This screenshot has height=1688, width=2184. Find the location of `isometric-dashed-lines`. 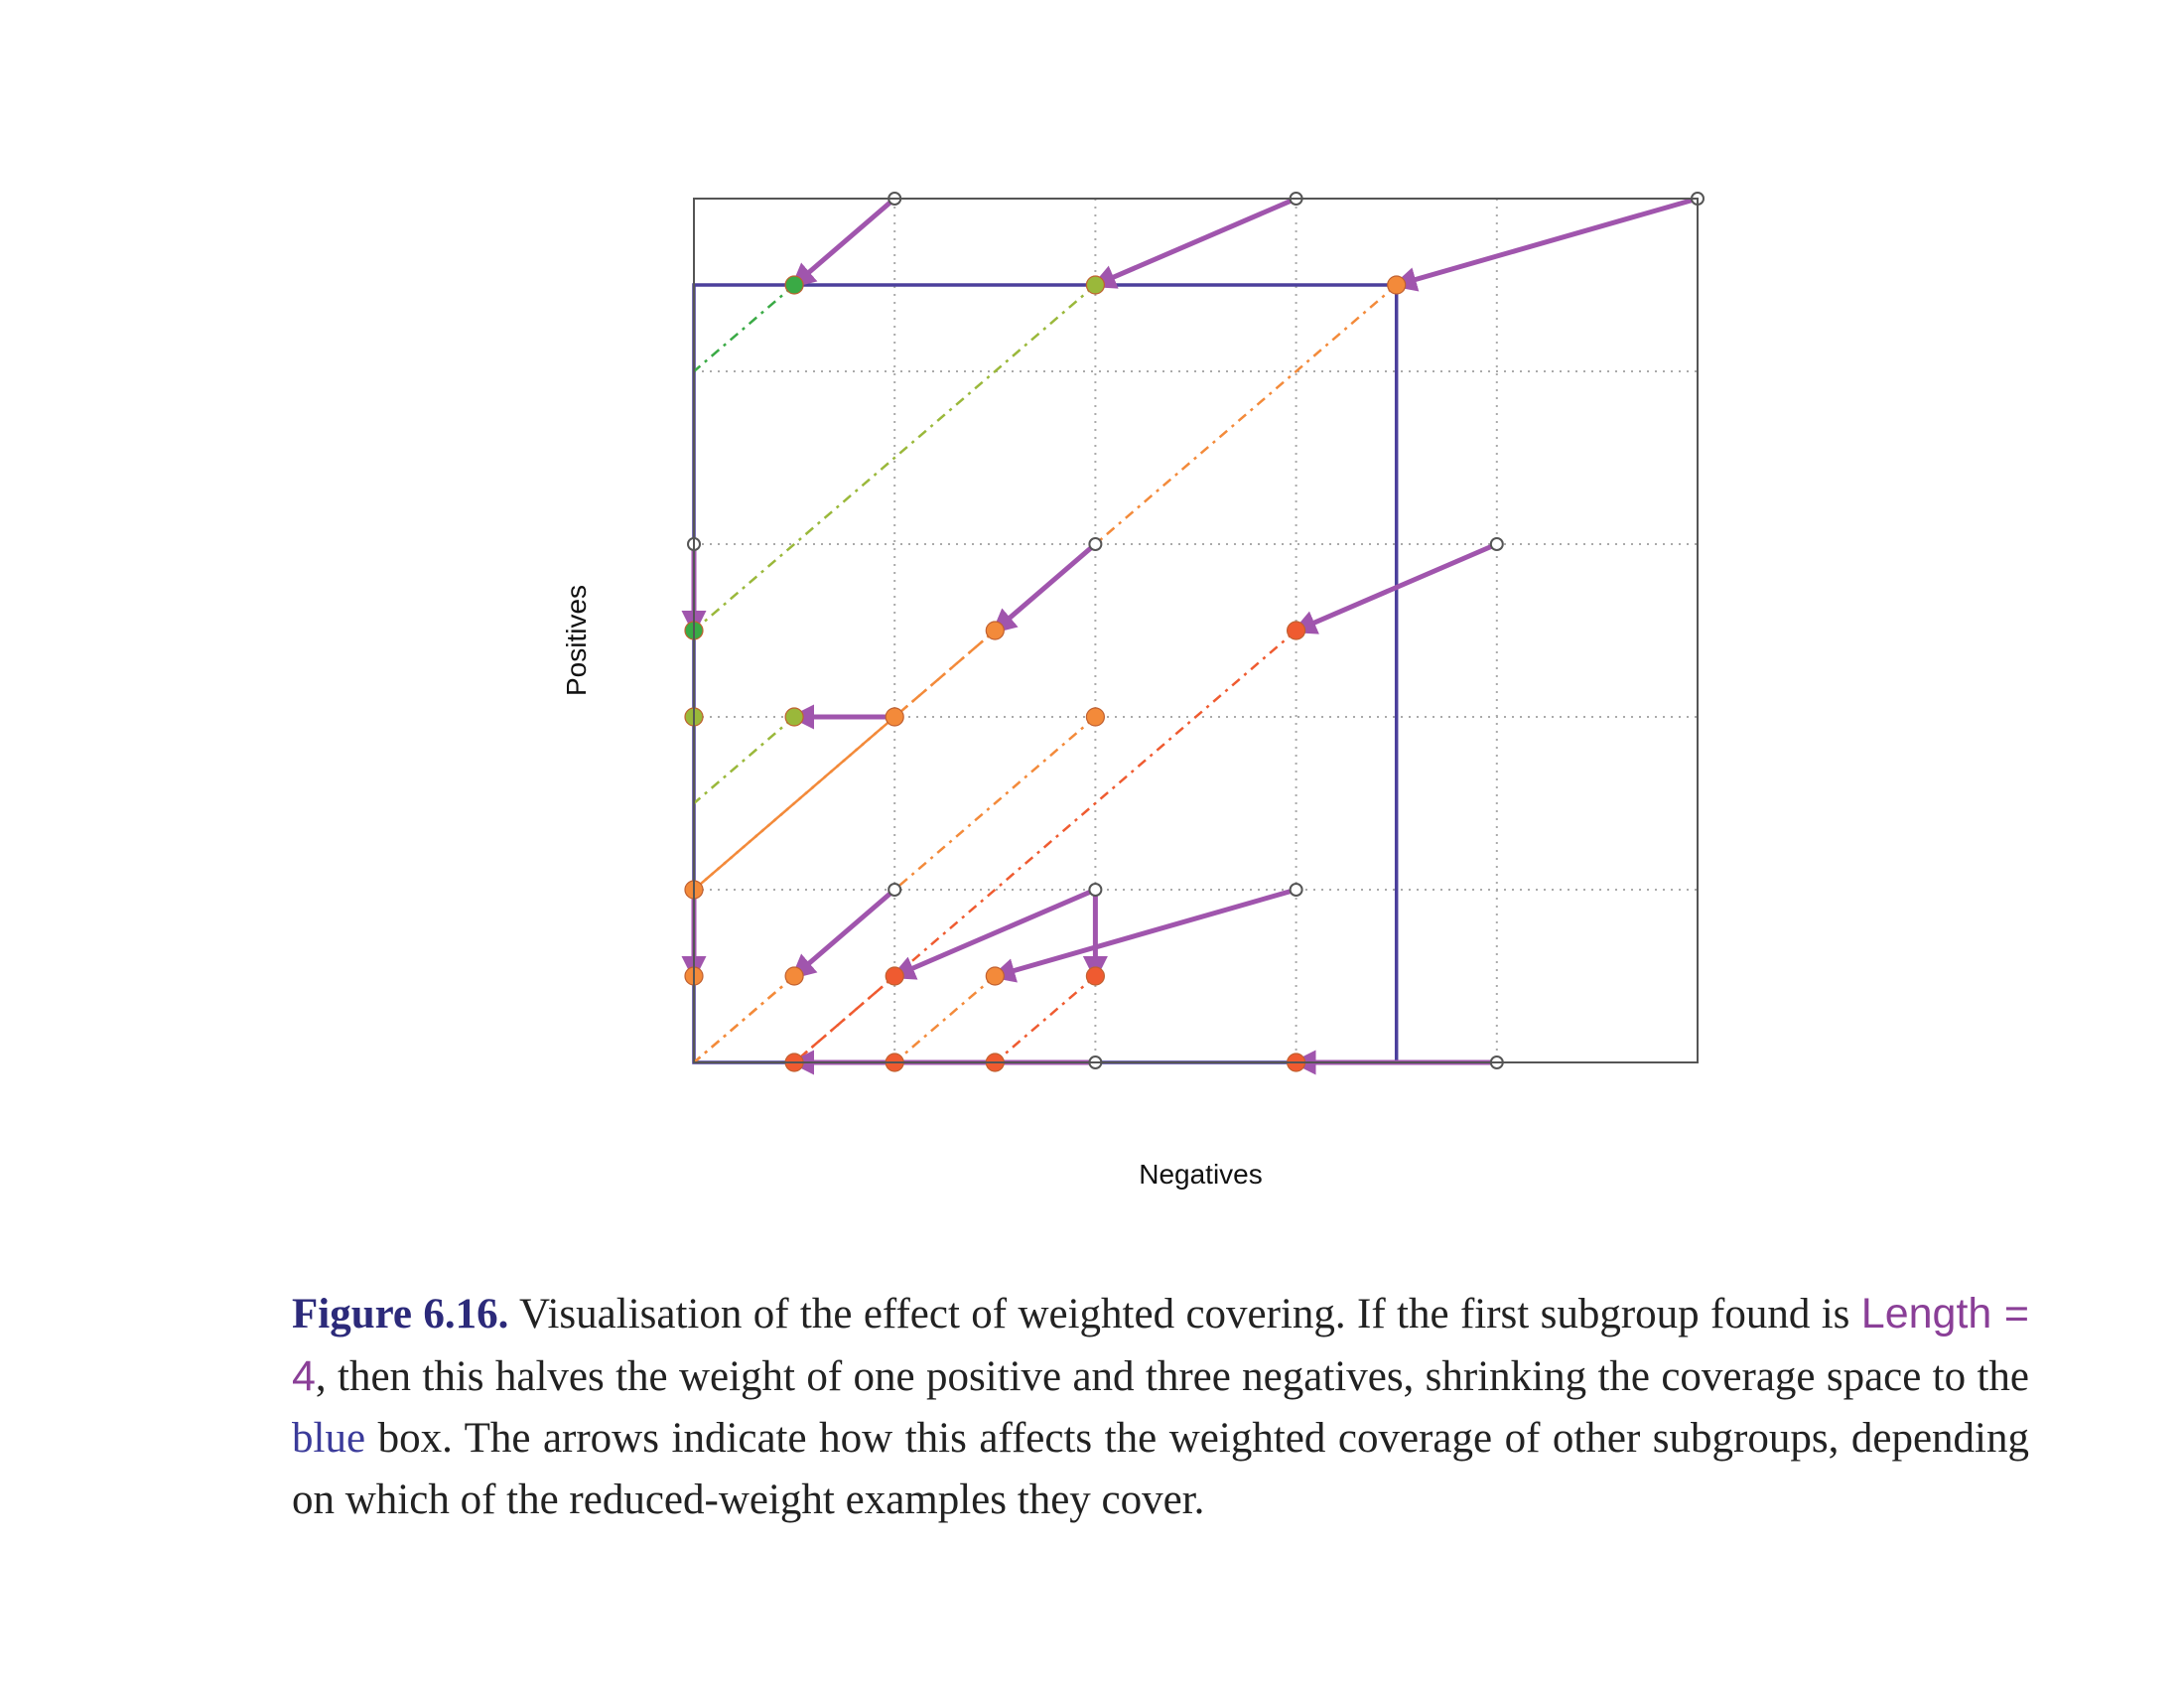

isometric-dashed-lines is located at coordinates (1045, 673).